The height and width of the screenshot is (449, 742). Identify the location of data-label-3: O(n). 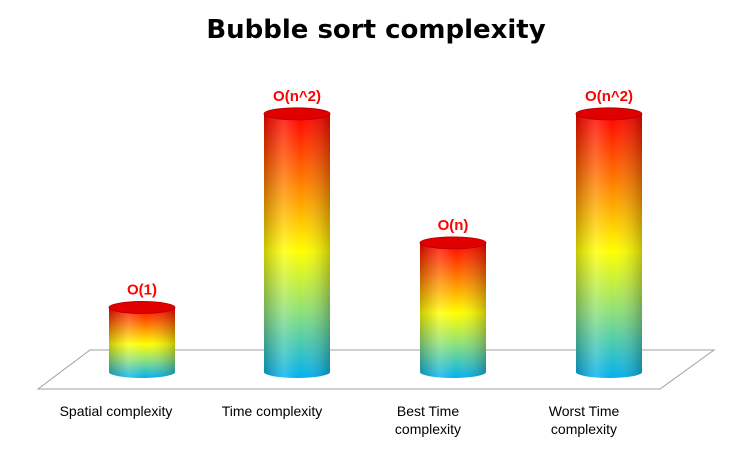
(453, 225).